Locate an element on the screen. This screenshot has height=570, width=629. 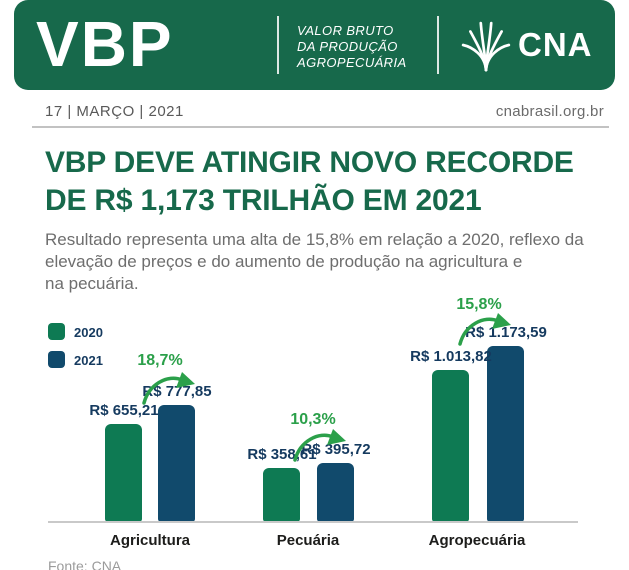
wheat-sheaf-icon is located at coordinates (486, 46).